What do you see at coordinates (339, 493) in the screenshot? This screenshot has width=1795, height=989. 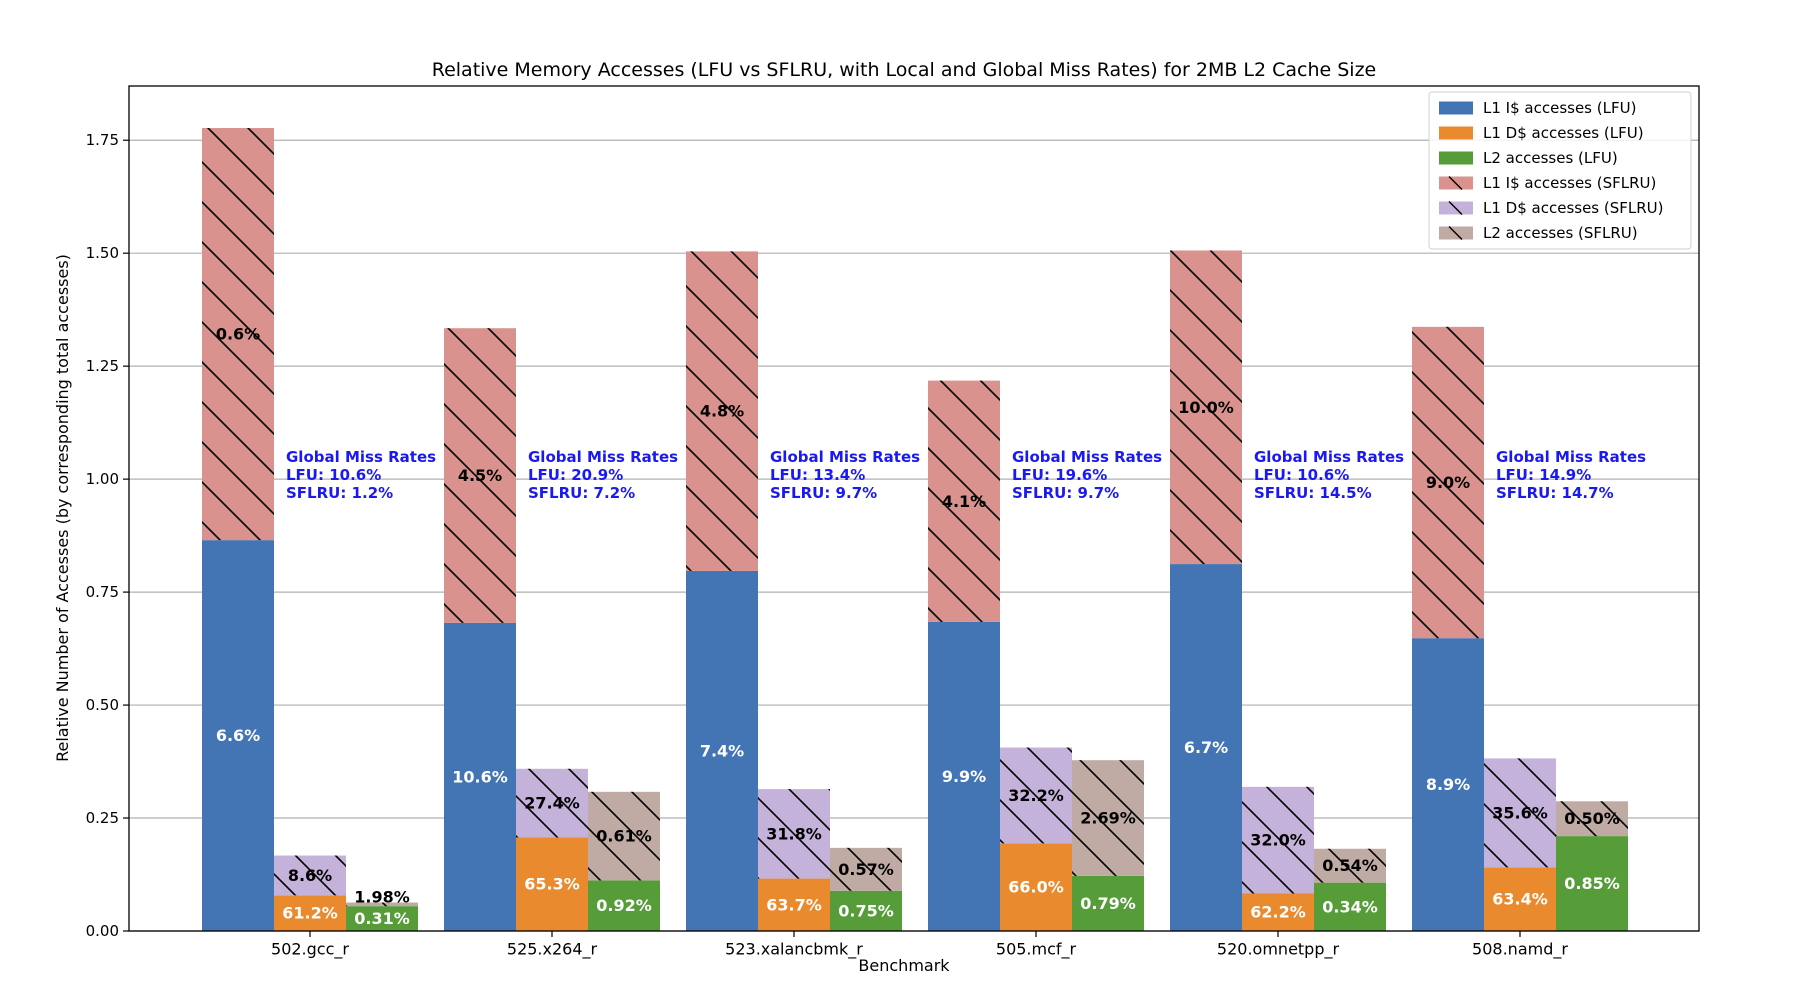 I see `global-miss-rate-sflru: SFLRU: 1.2%` at bounding box center [339, 493].